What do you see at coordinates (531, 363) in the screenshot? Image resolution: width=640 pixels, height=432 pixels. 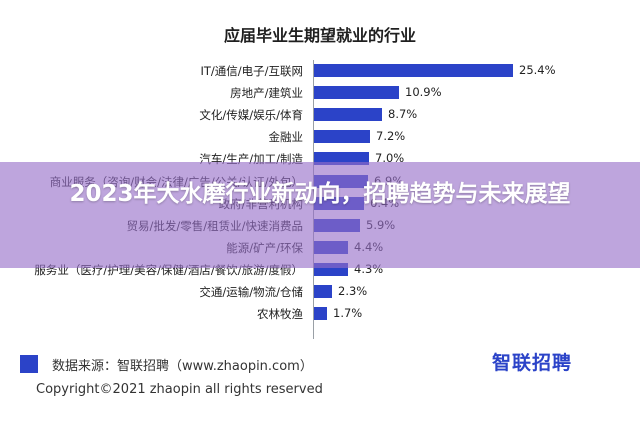 I see `zhaopin-logo: 智联招聘` at bounding box center [531, 363].